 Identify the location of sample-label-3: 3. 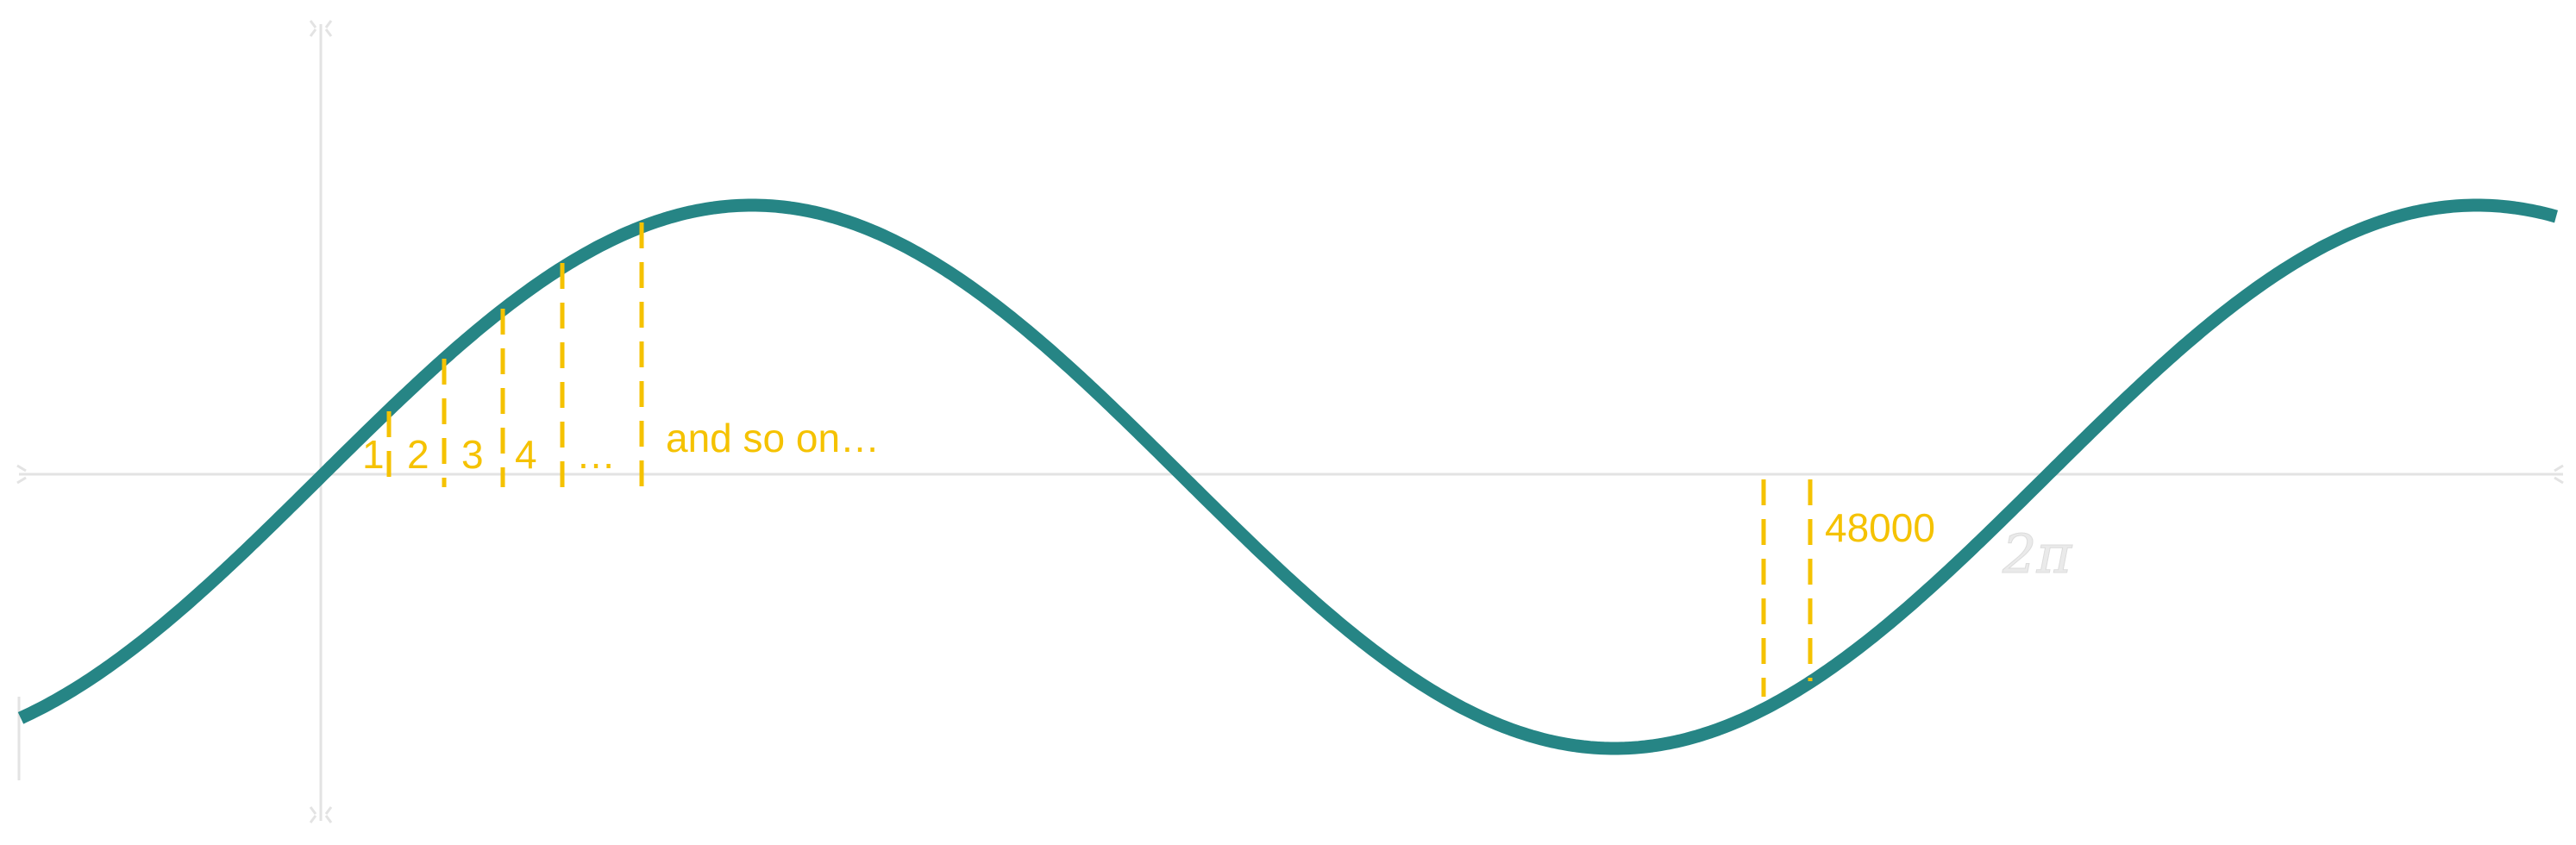
(472, 454).